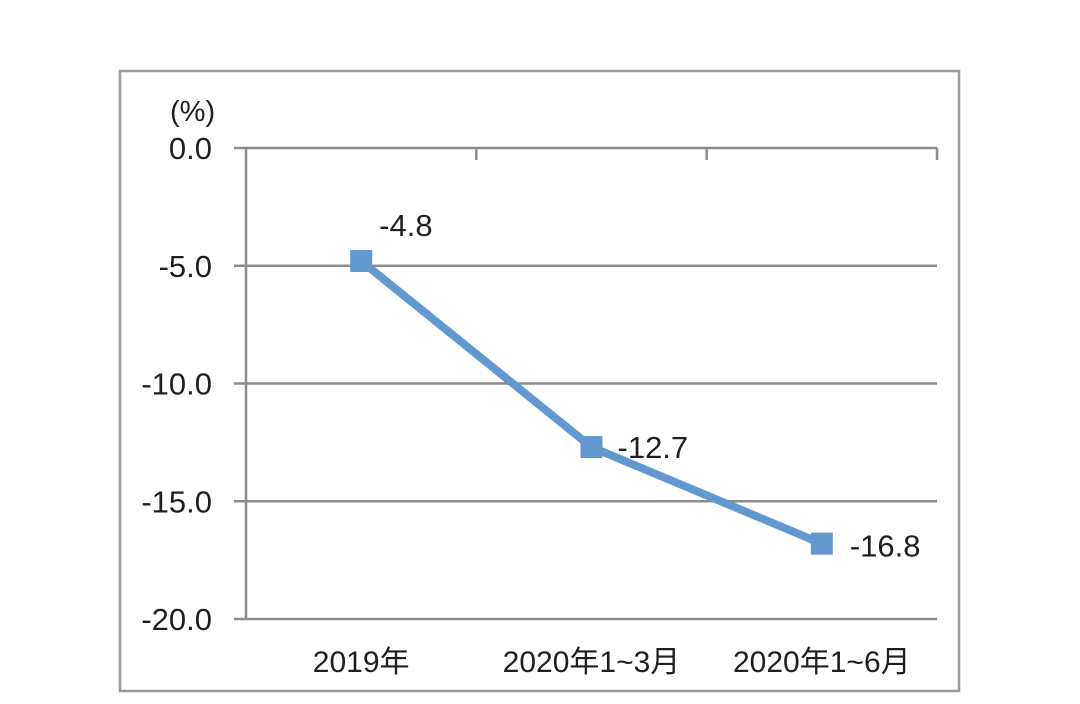 The image size is (1080, 704). Describe the element at coordinates (190, 148) in the screenshot. I see `y-tick-label: 0.0` at that location.